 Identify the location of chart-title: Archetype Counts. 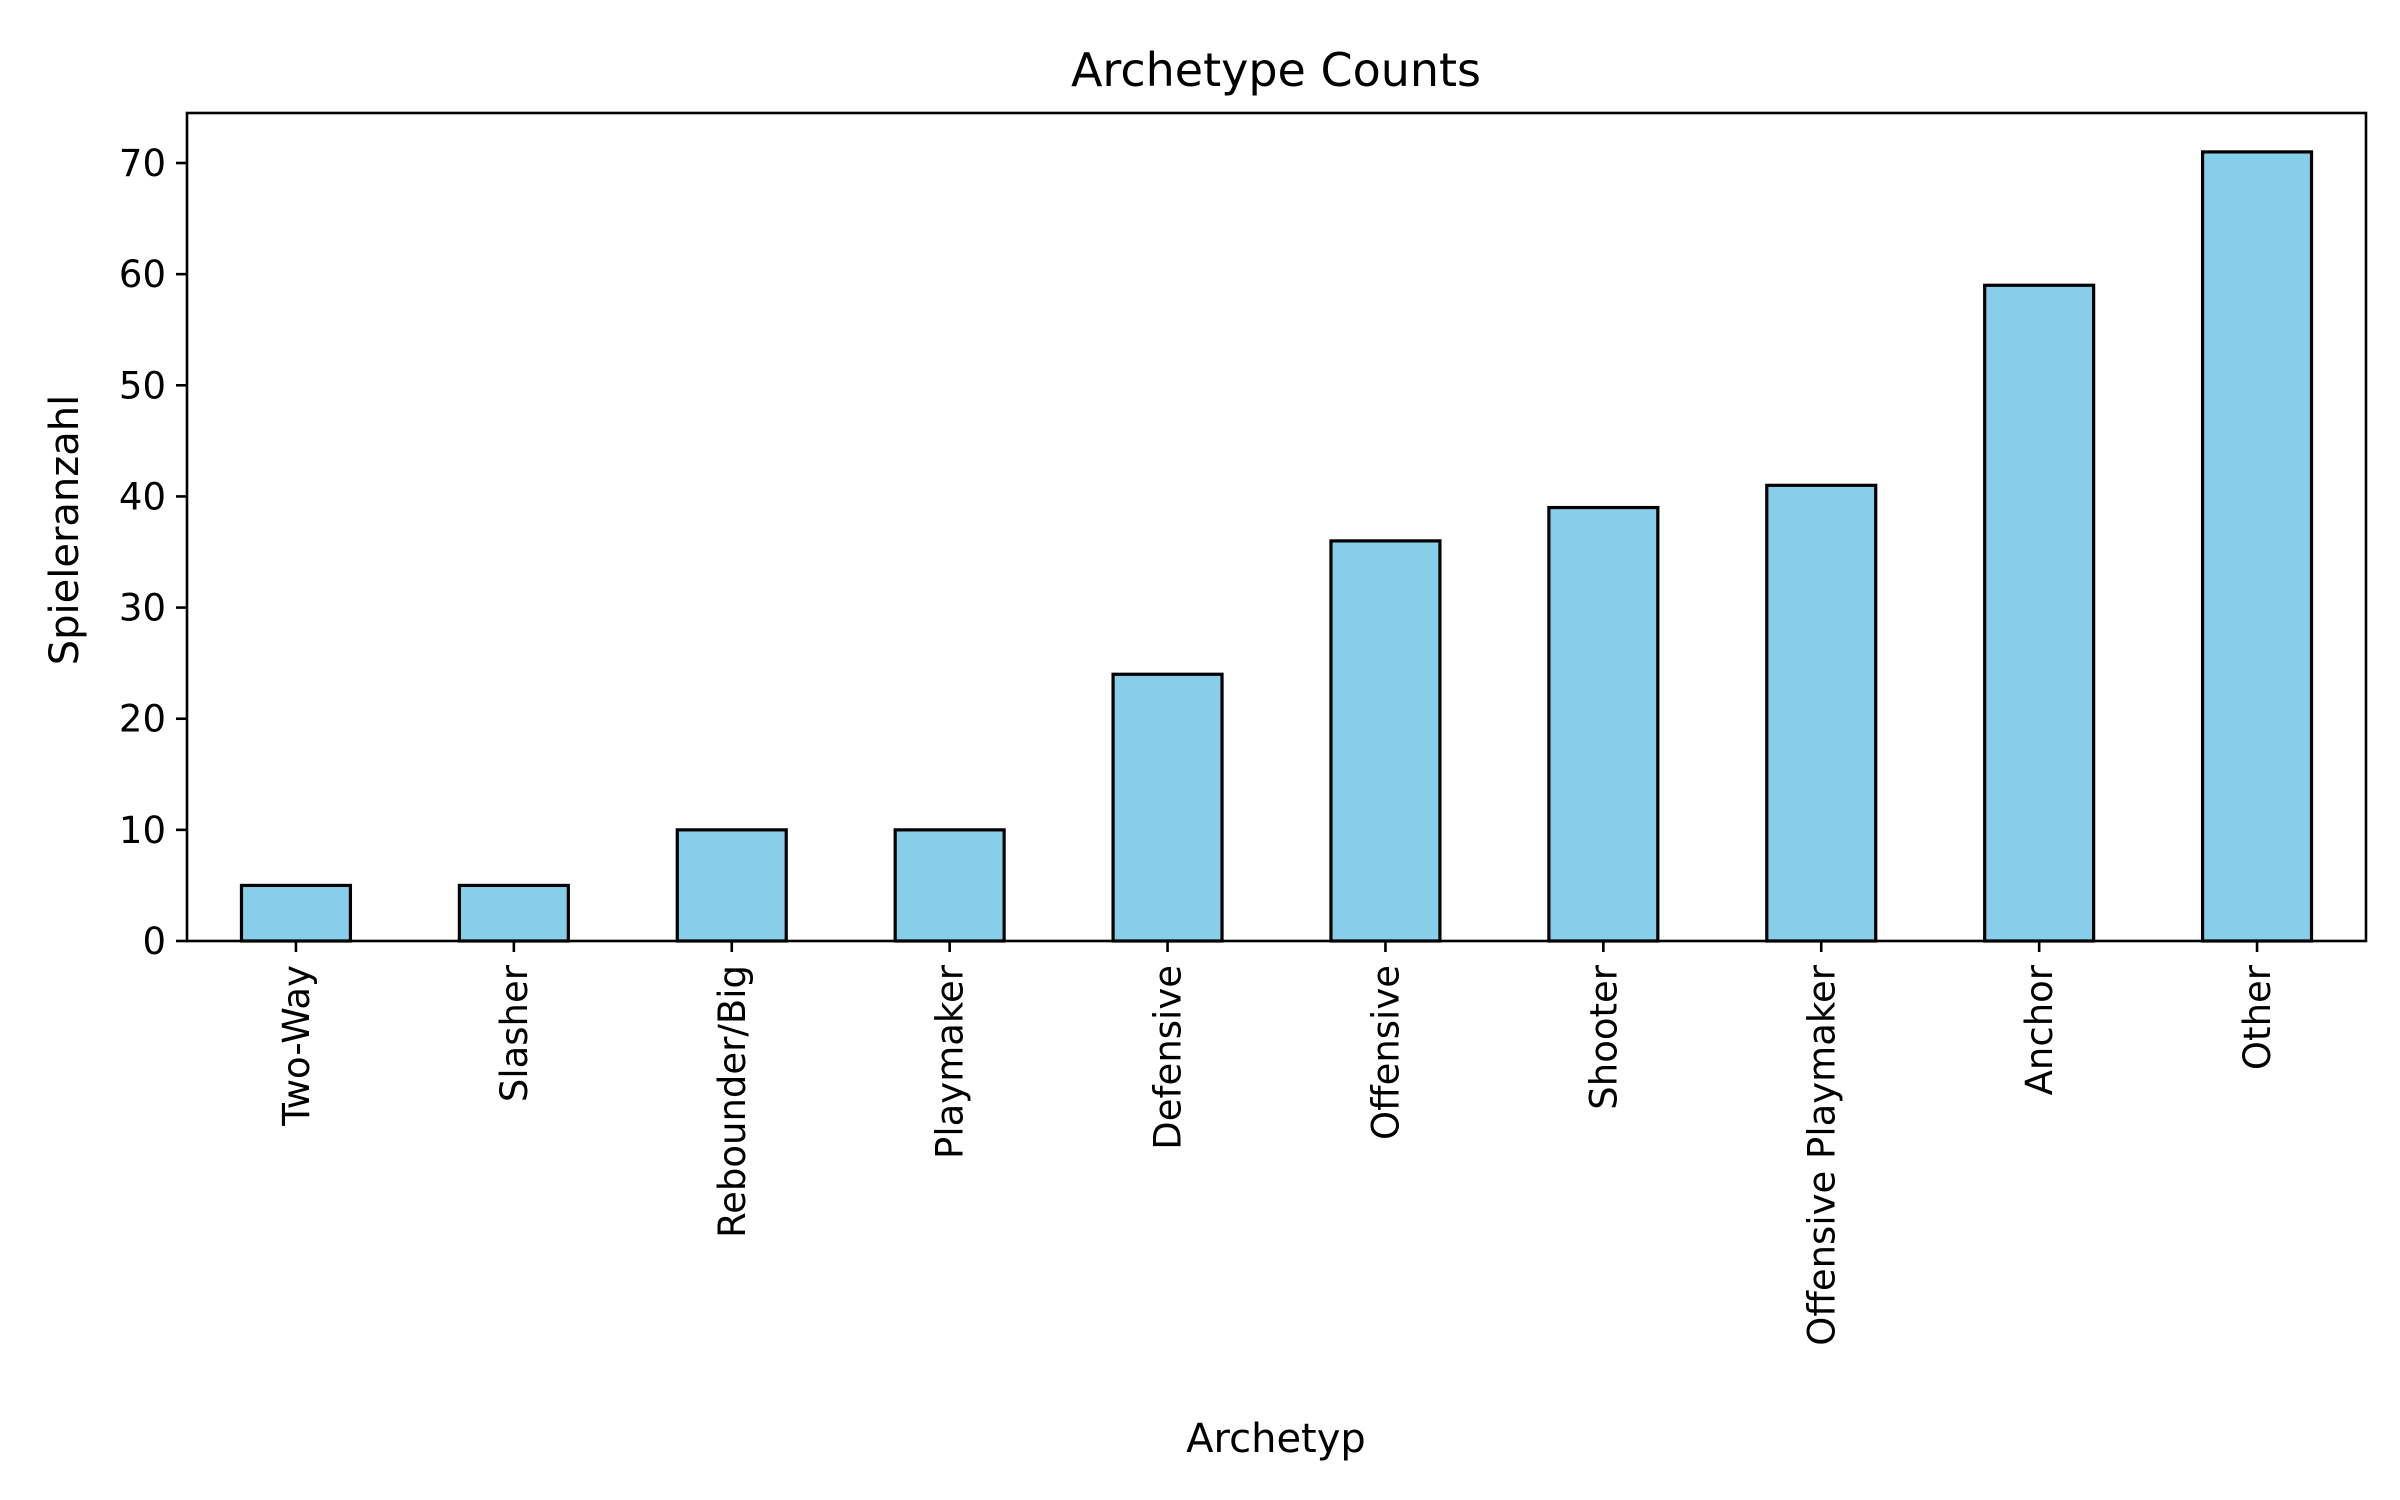
(1276, 70).